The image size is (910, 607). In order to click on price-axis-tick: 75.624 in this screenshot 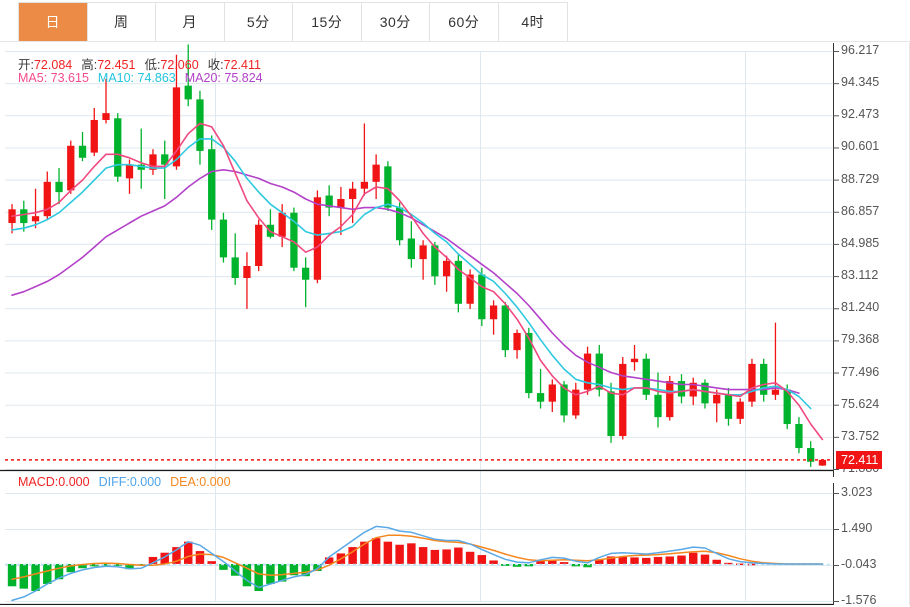, I will do `click(860, 403)`.